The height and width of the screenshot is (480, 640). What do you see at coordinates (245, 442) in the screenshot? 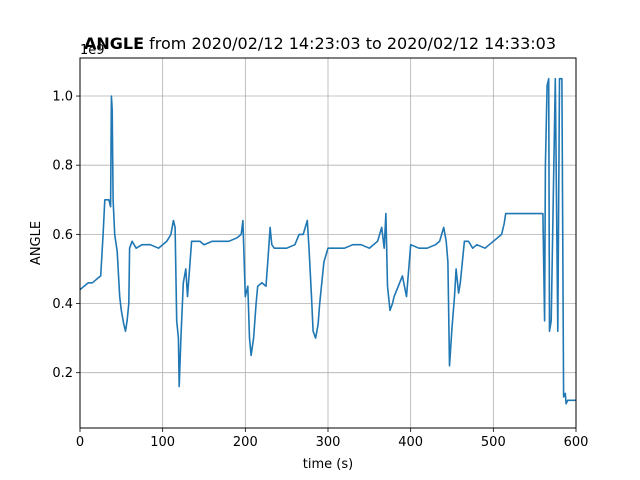
I see `x-tick-label: 200` at bounding box center [245, 442].